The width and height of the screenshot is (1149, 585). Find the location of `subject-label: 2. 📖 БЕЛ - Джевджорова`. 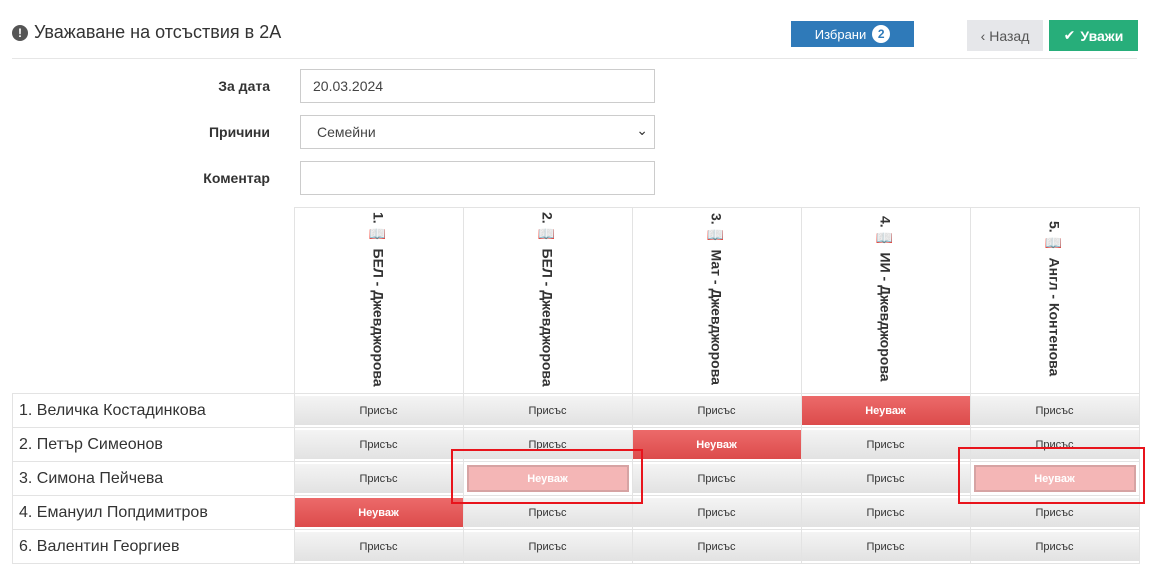

subject-label: 2. 📖 БЕЛ - Джевджорова is located at coordinates (547, 299).